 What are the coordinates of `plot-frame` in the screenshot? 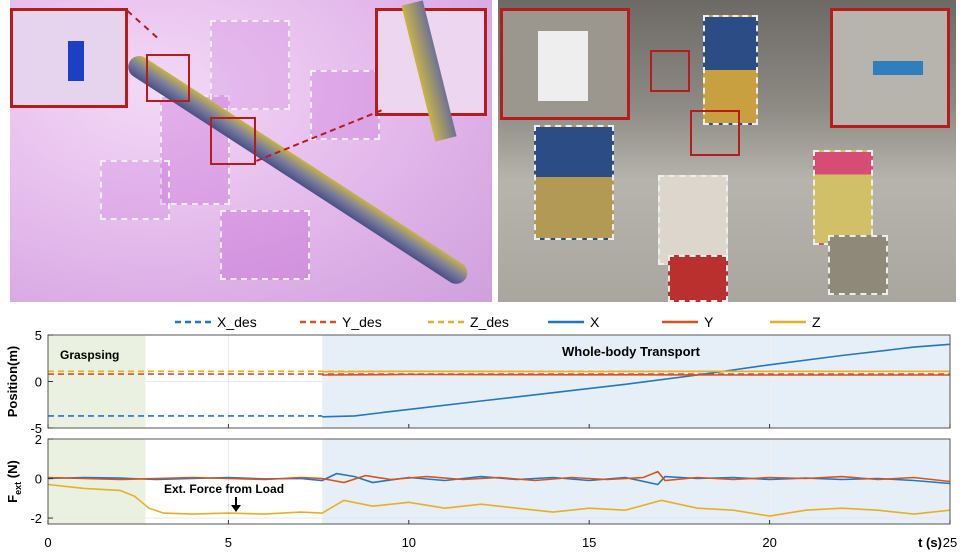 It's located at (499, 481).